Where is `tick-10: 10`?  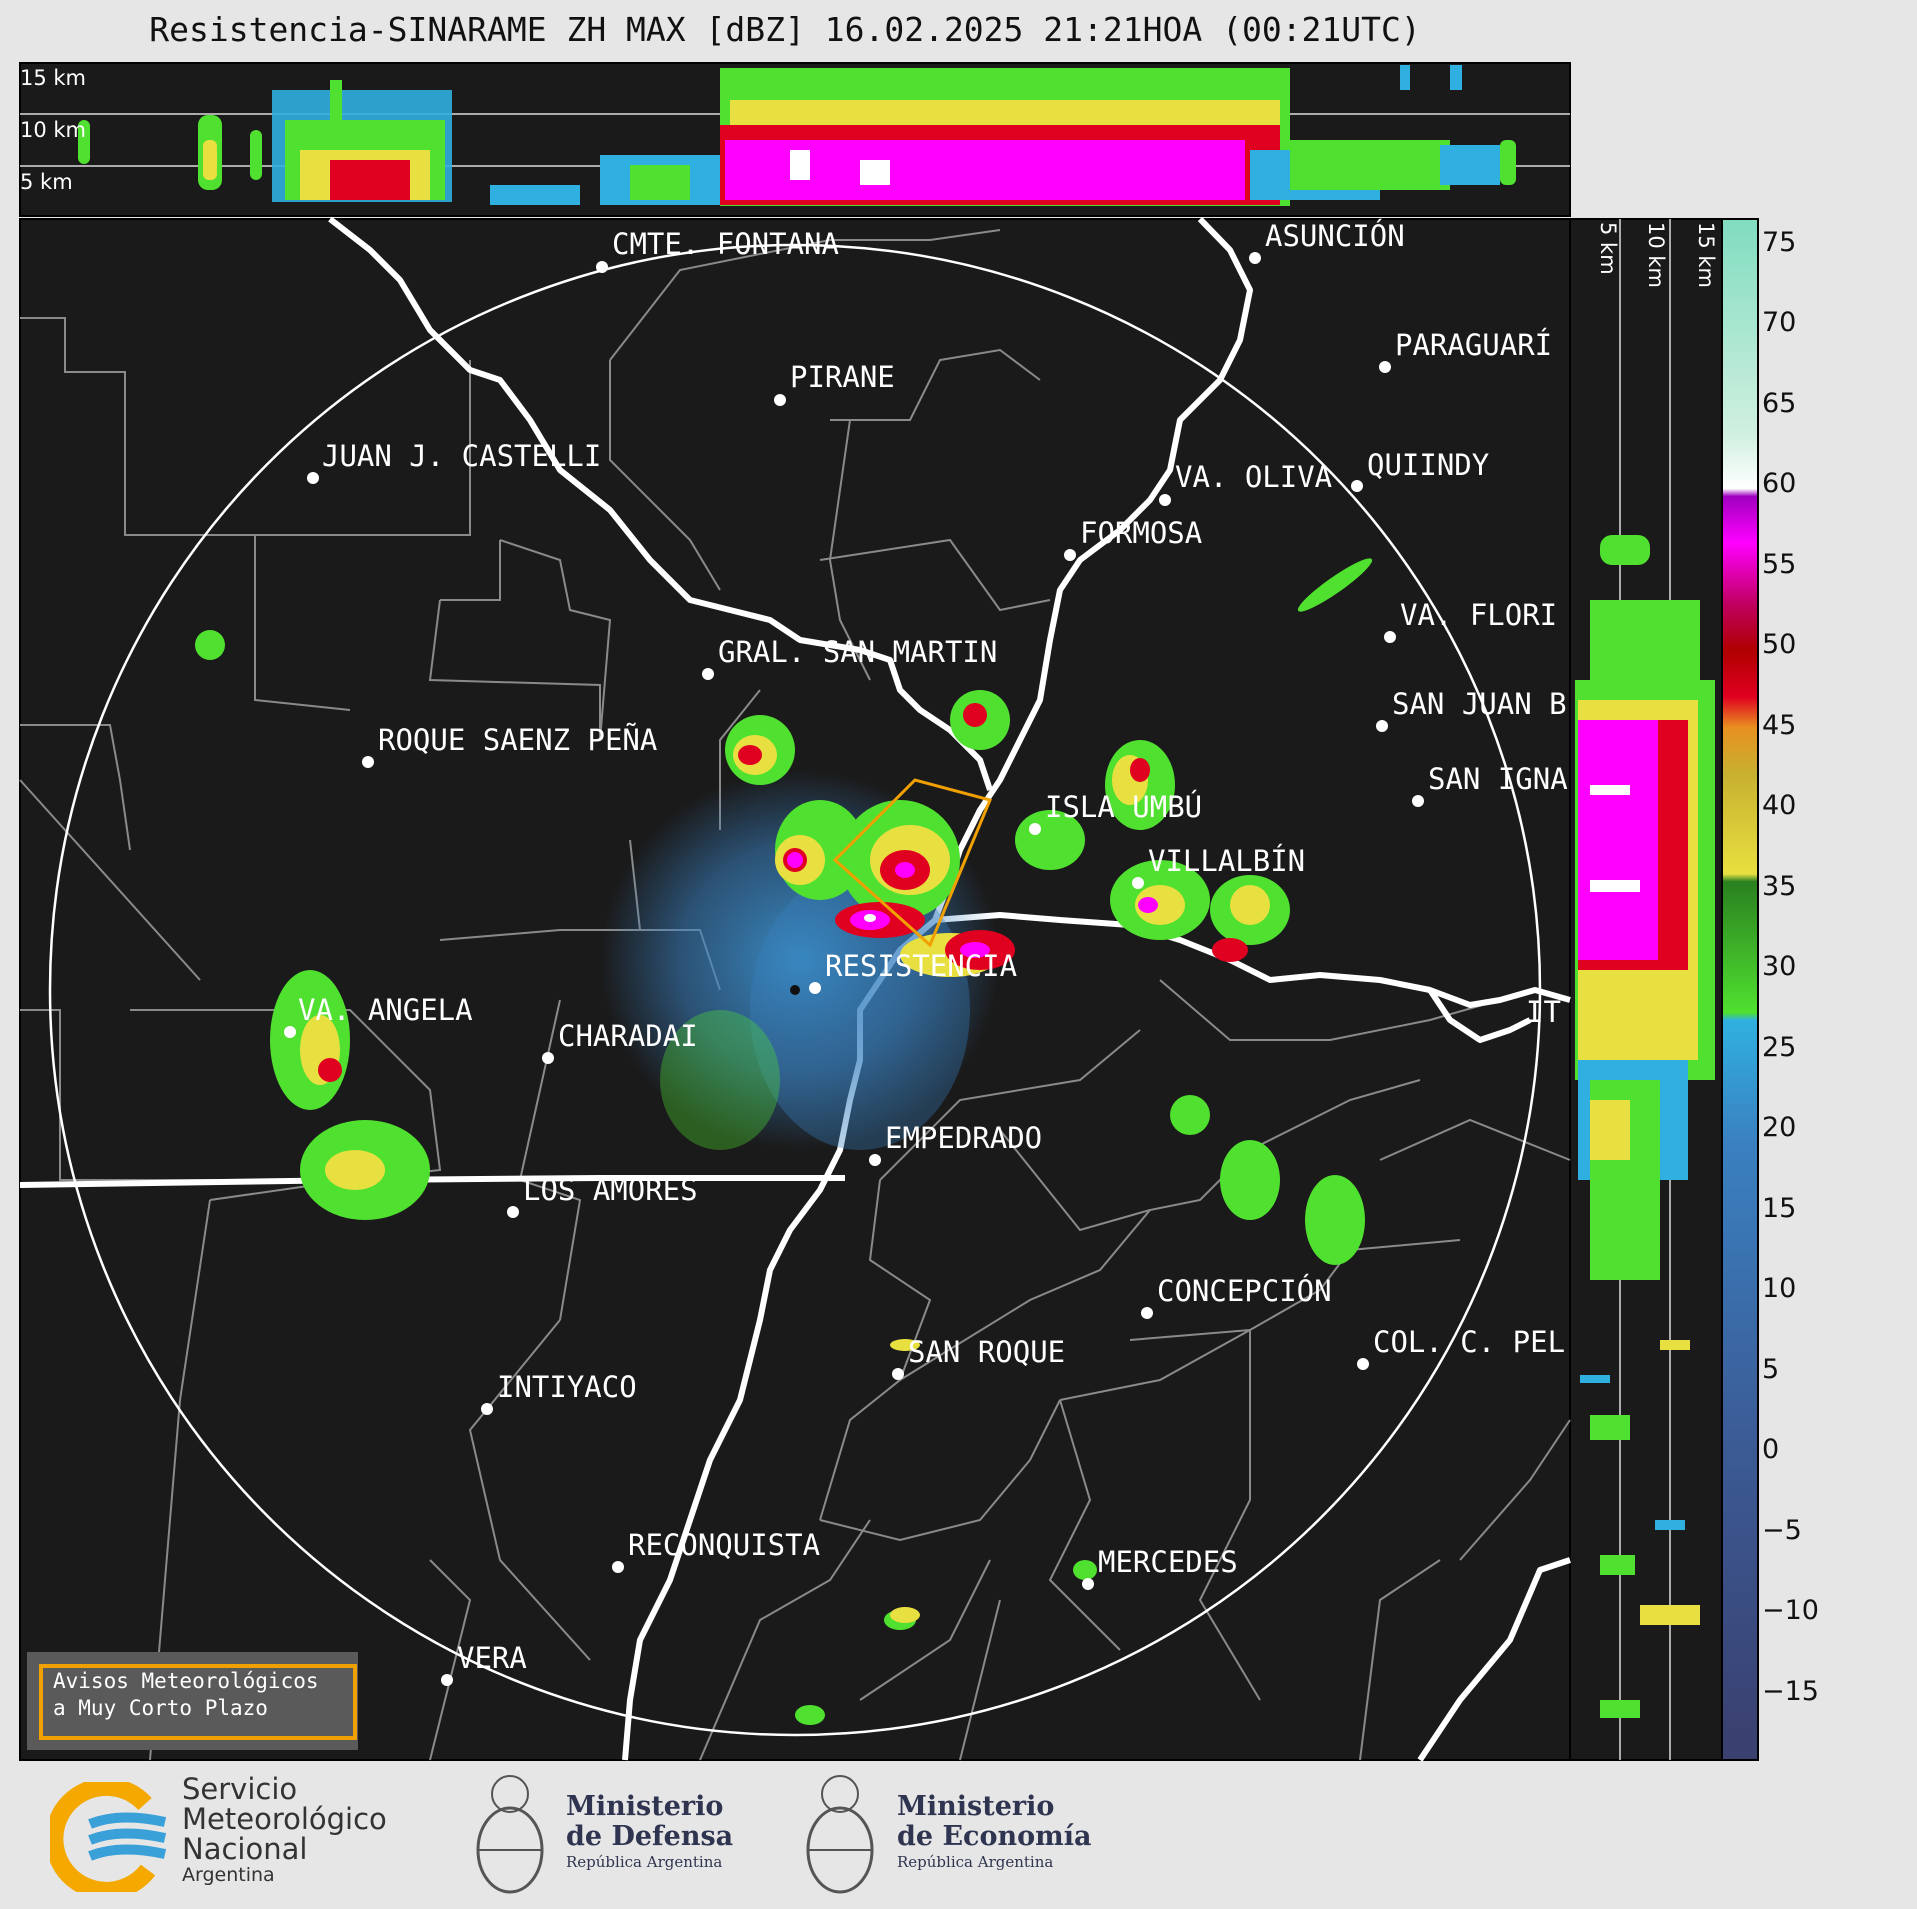
tick-10: 10 is located at coordinates (1779, 1288).